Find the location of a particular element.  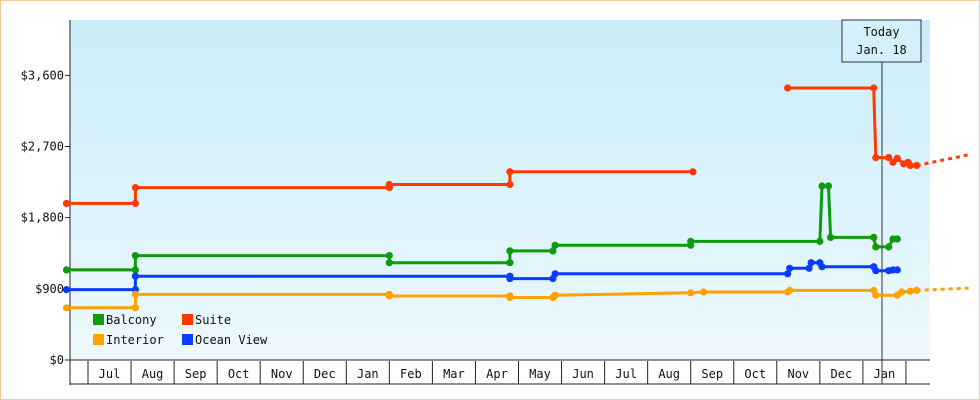

today-box is located at coordinates (881, 41).